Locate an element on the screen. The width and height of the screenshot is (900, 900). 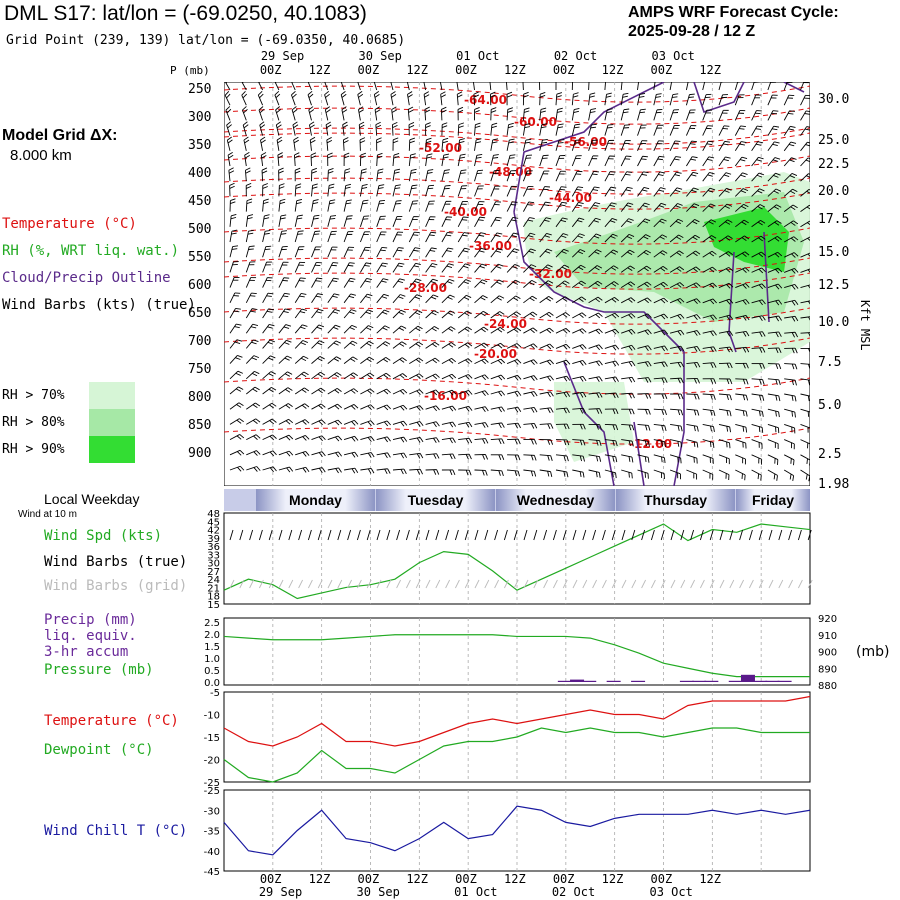
temperature-contour is located at coordinates (517, 201).